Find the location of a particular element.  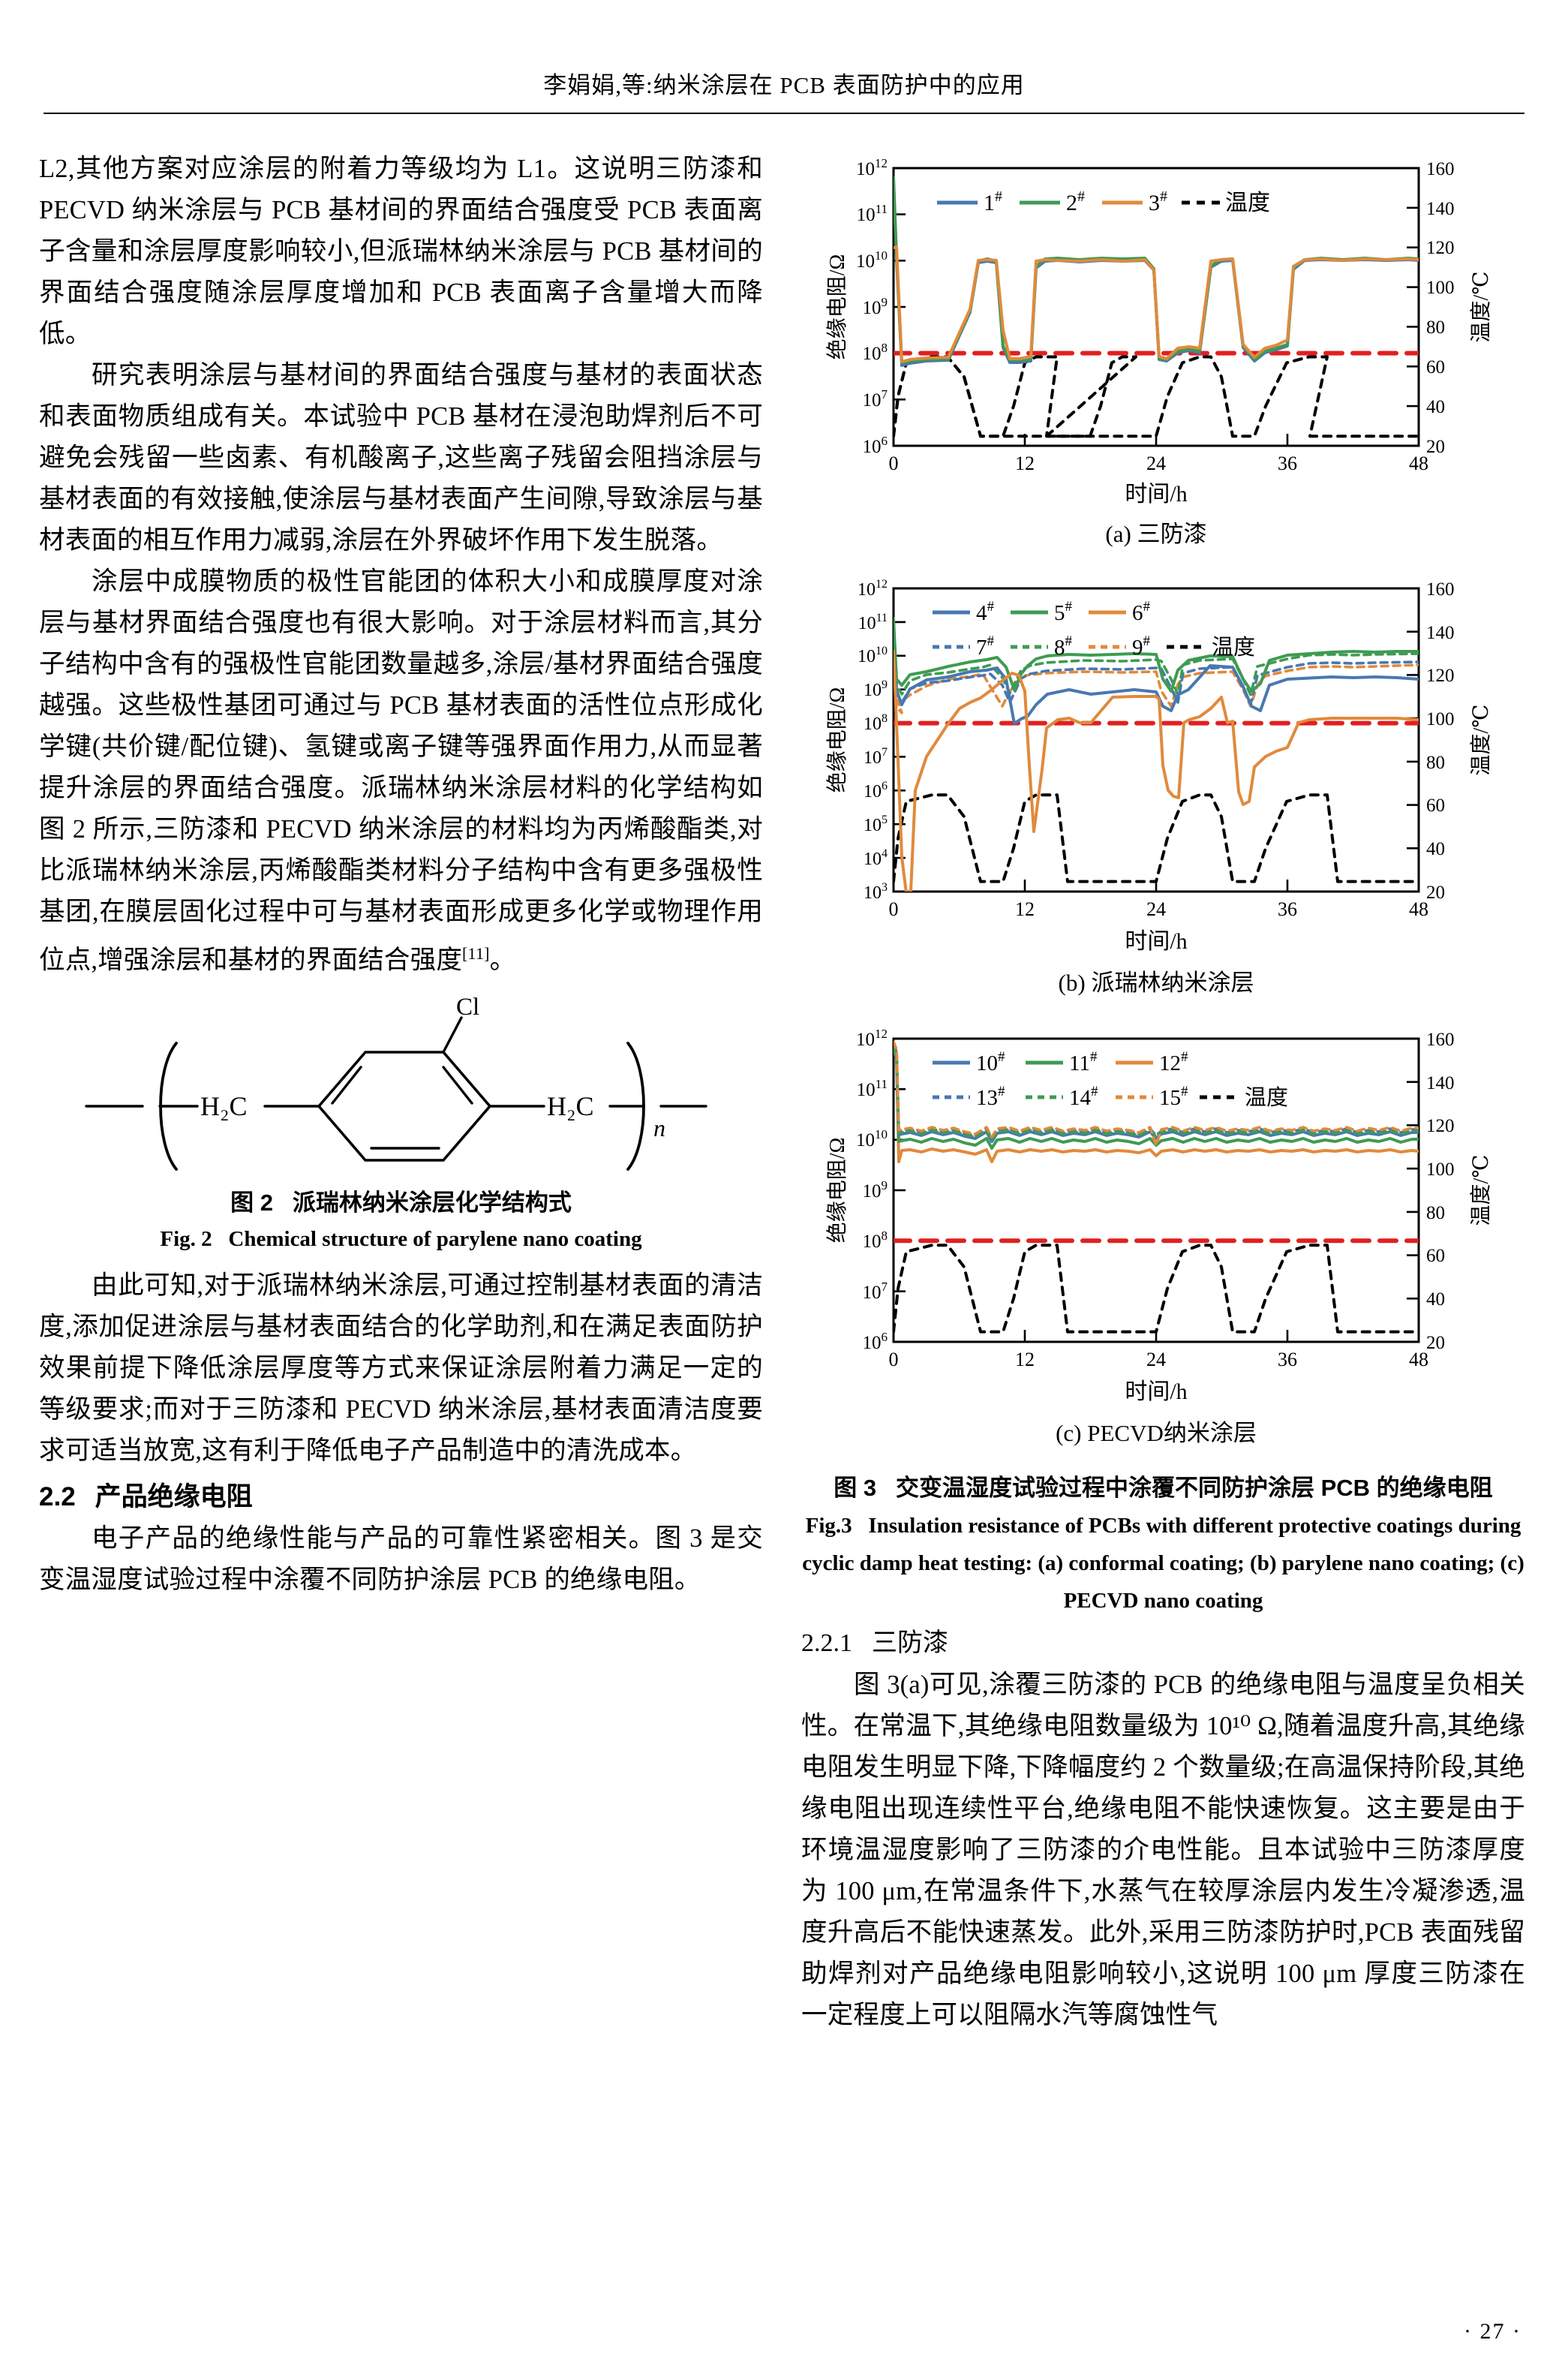

chart-b-ytick-1e5: 10⁵ is located at coordinates (876, 824).